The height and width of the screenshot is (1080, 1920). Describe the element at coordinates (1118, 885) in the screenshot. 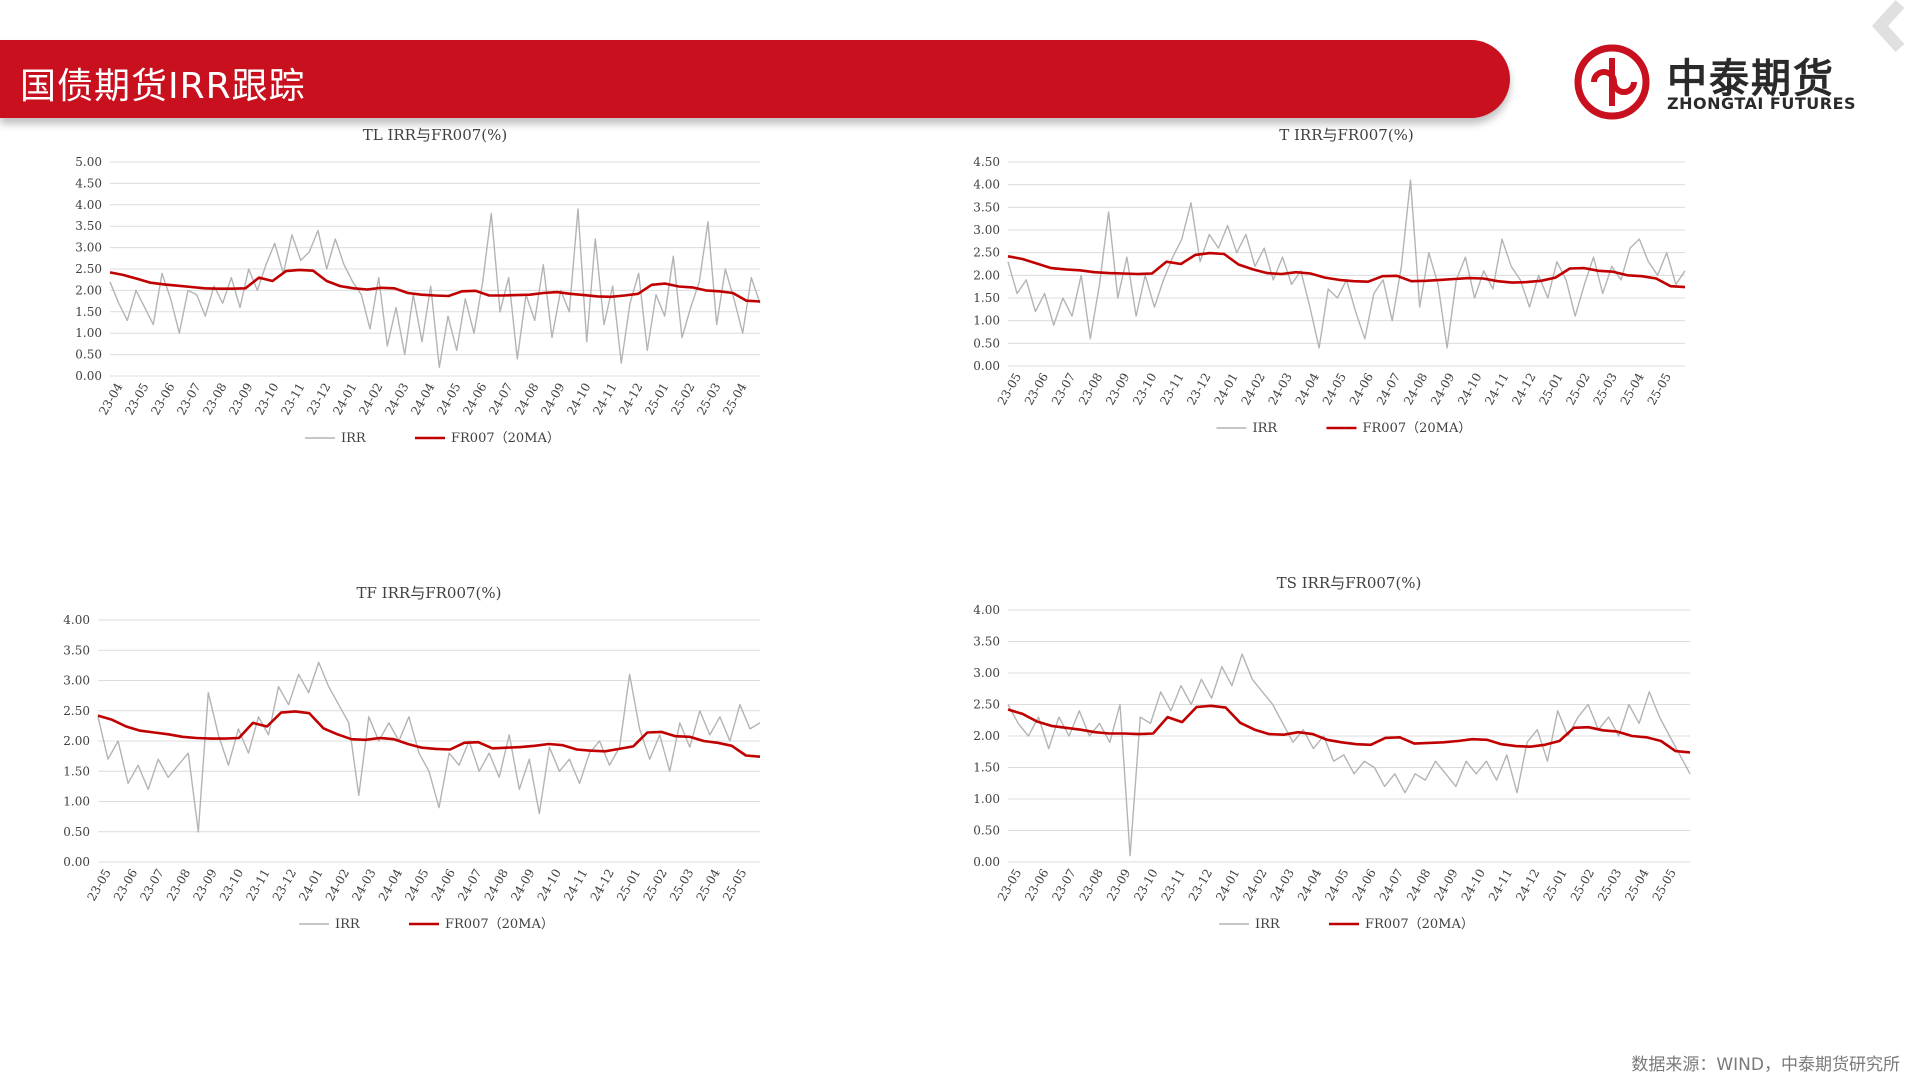

I see `x-tick-label: 23-09` at that location.